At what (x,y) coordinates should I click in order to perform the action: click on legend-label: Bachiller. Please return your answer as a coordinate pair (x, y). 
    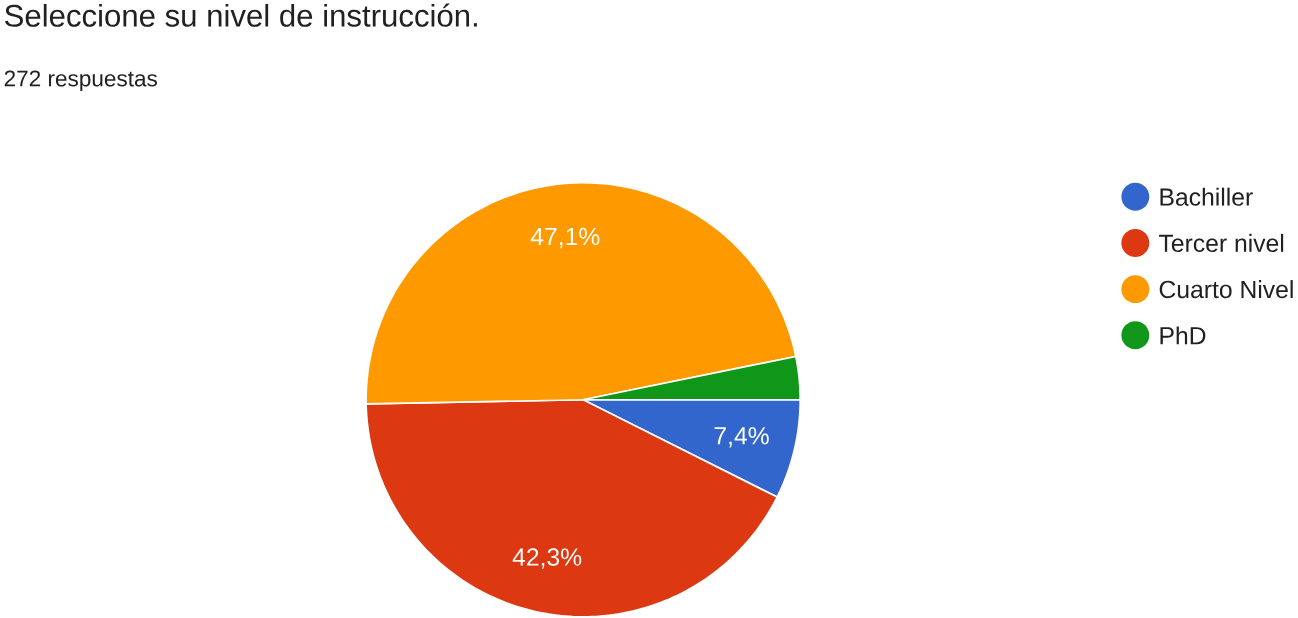
    Looking at the image, I should click on (1206, 196).